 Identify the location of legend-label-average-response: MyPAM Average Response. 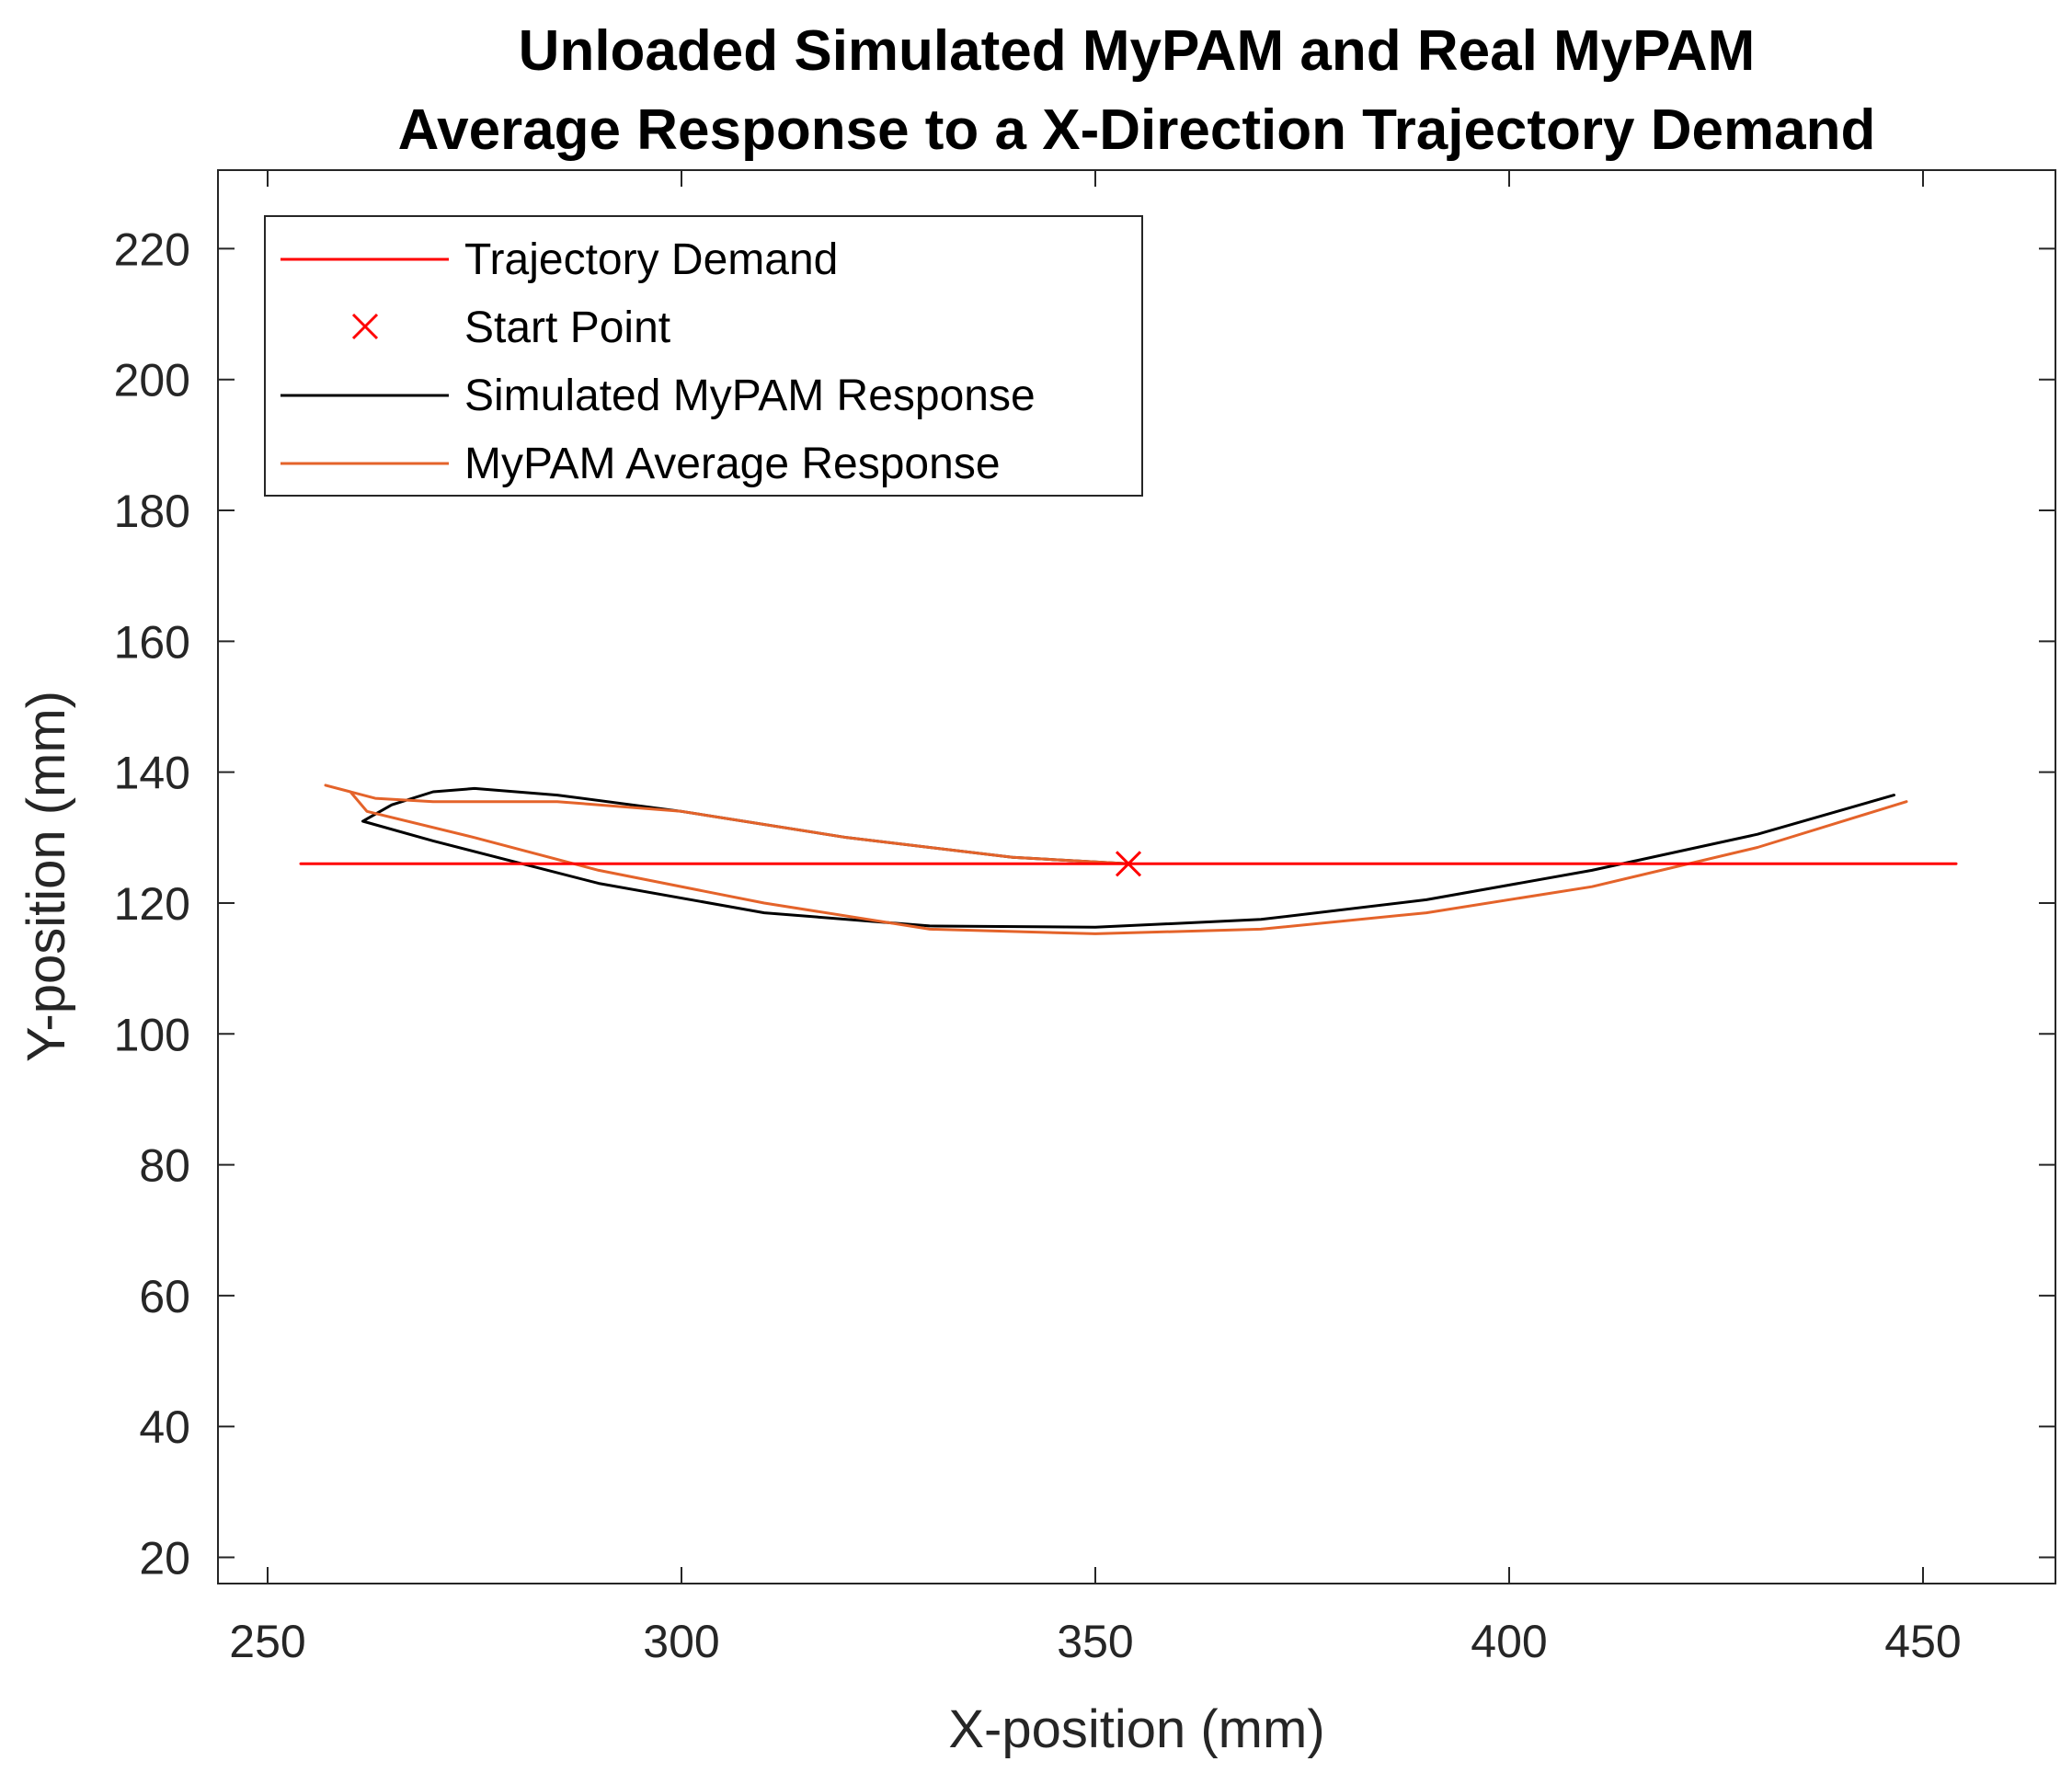
(732, 464).